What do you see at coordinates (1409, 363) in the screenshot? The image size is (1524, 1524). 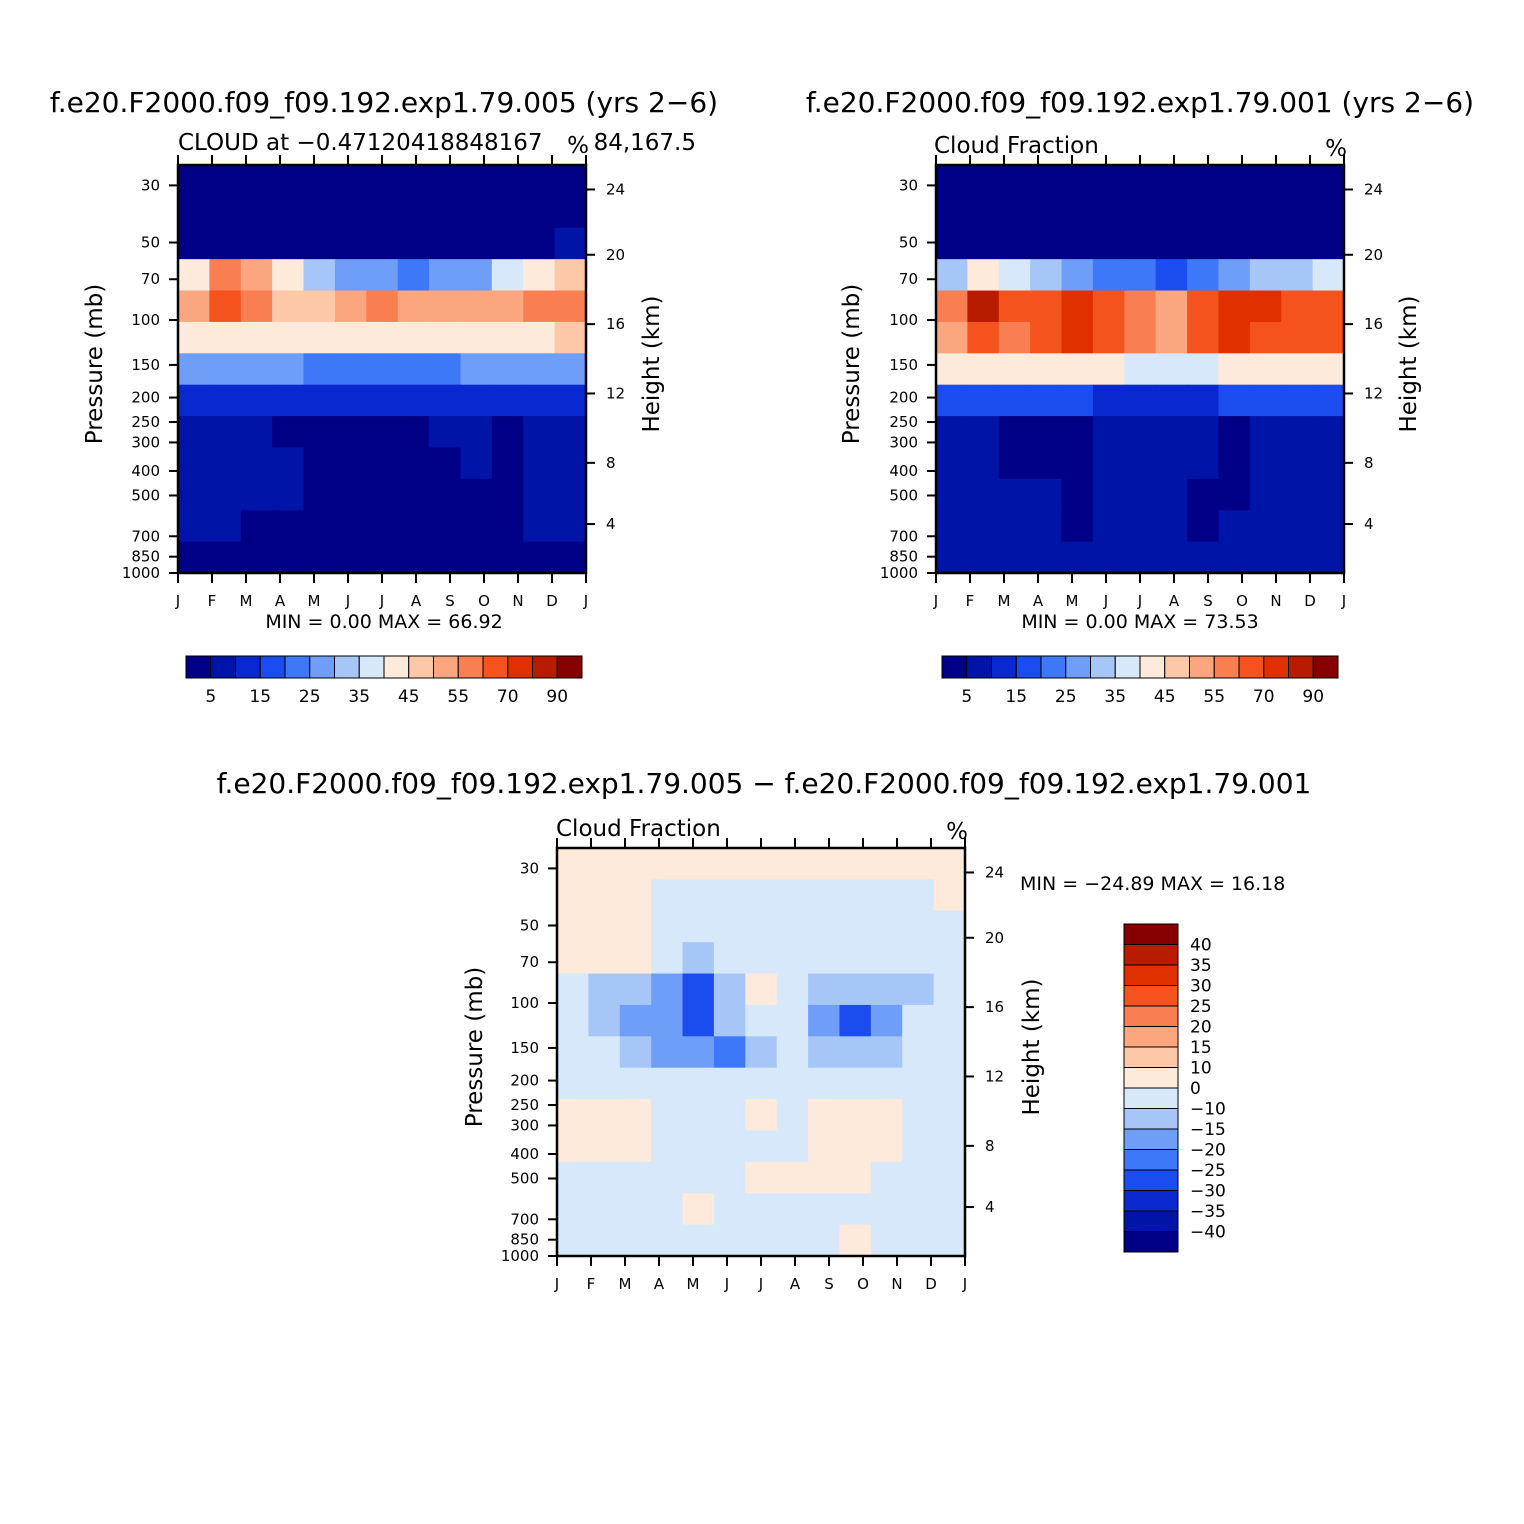 I see `y2-axis-label: Height (km)` at bounding box center [1409, 363].